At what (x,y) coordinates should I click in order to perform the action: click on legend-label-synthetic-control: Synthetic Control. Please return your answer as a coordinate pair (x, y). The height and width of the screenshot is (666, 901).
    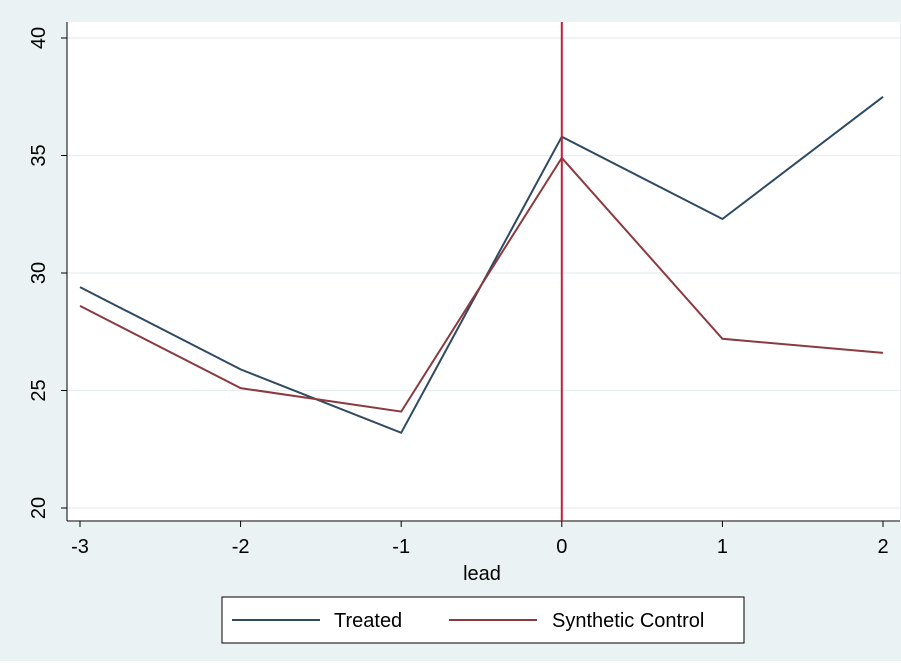
    Looking at the image, I should click on (628, 621).